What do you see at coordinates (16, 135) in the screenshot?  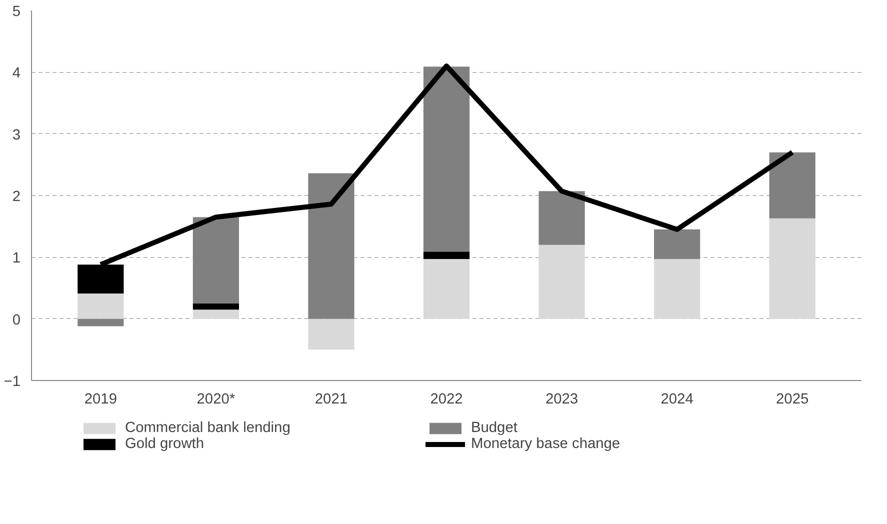 I see `y-tick-label: 3` at bounding box center [16, 135].